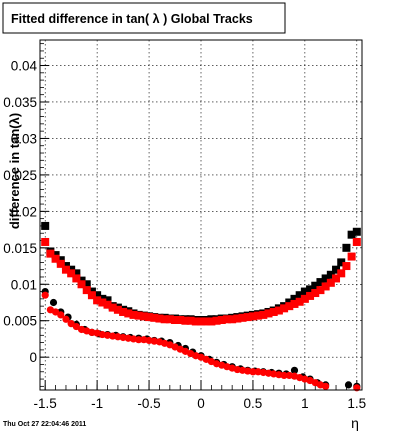 The width and height of the screenshot is (400, 433). I want to click on x-axis-ticks: -1.5 -1 -0.5 0 0.5 1 1.5, so click(200, 395).